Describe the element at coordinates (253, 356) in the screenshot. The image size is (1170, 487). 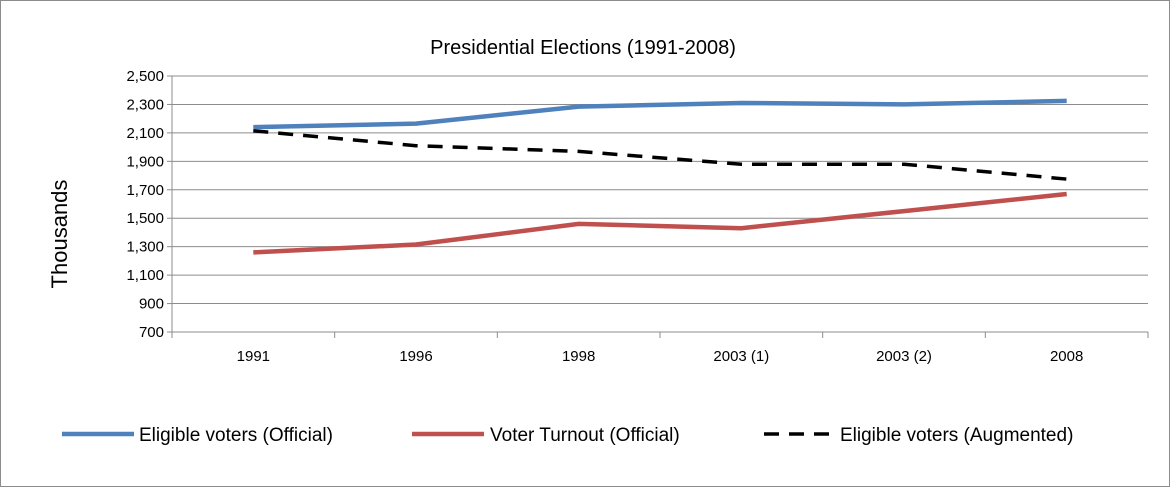
I see `x-tick-label: 1991` at that location.